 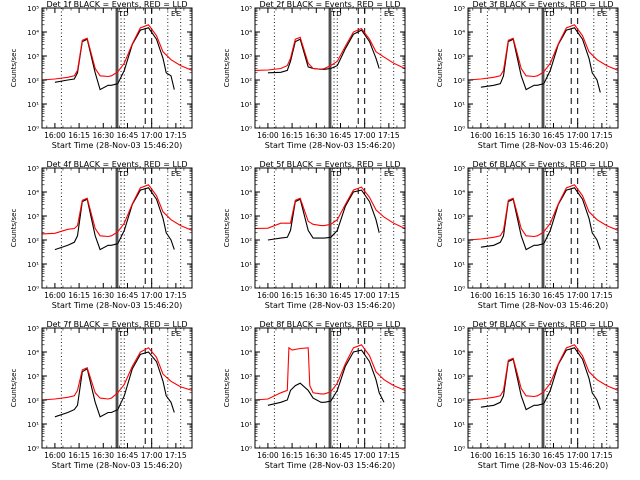 What do you see at coordinates (542, 4) in the screenshot?
I see `panel-title: Det 3f BLACK = Events, RED = LLD` at bounding box center [542, 4].